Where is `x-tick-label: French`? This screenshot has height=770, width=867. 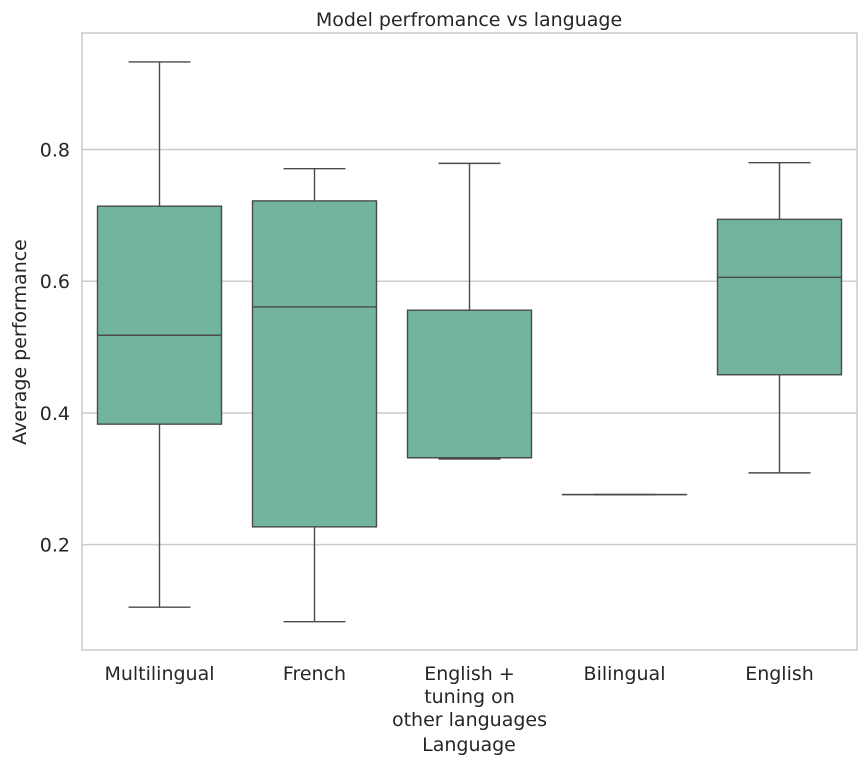 x-tick-label: French is located at coordinates (314, 674).